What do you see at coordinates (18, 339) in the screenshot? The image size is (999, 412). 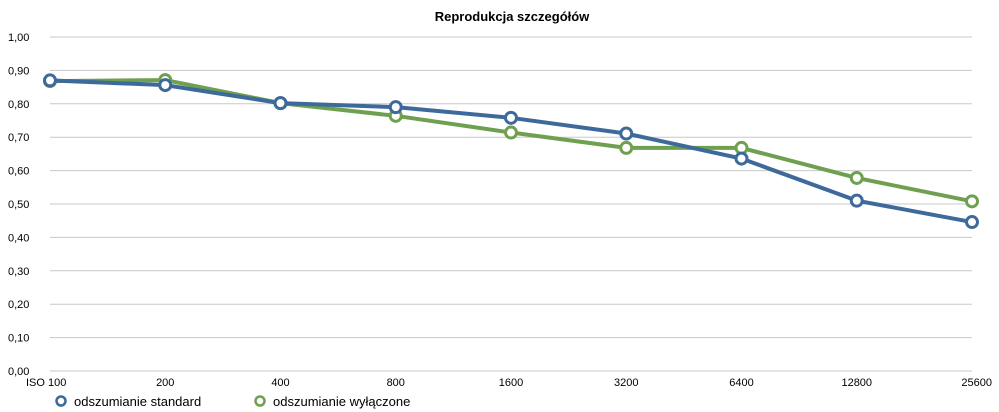 I see `y-tick-label: 0,10` at bounding box center [18, 339].